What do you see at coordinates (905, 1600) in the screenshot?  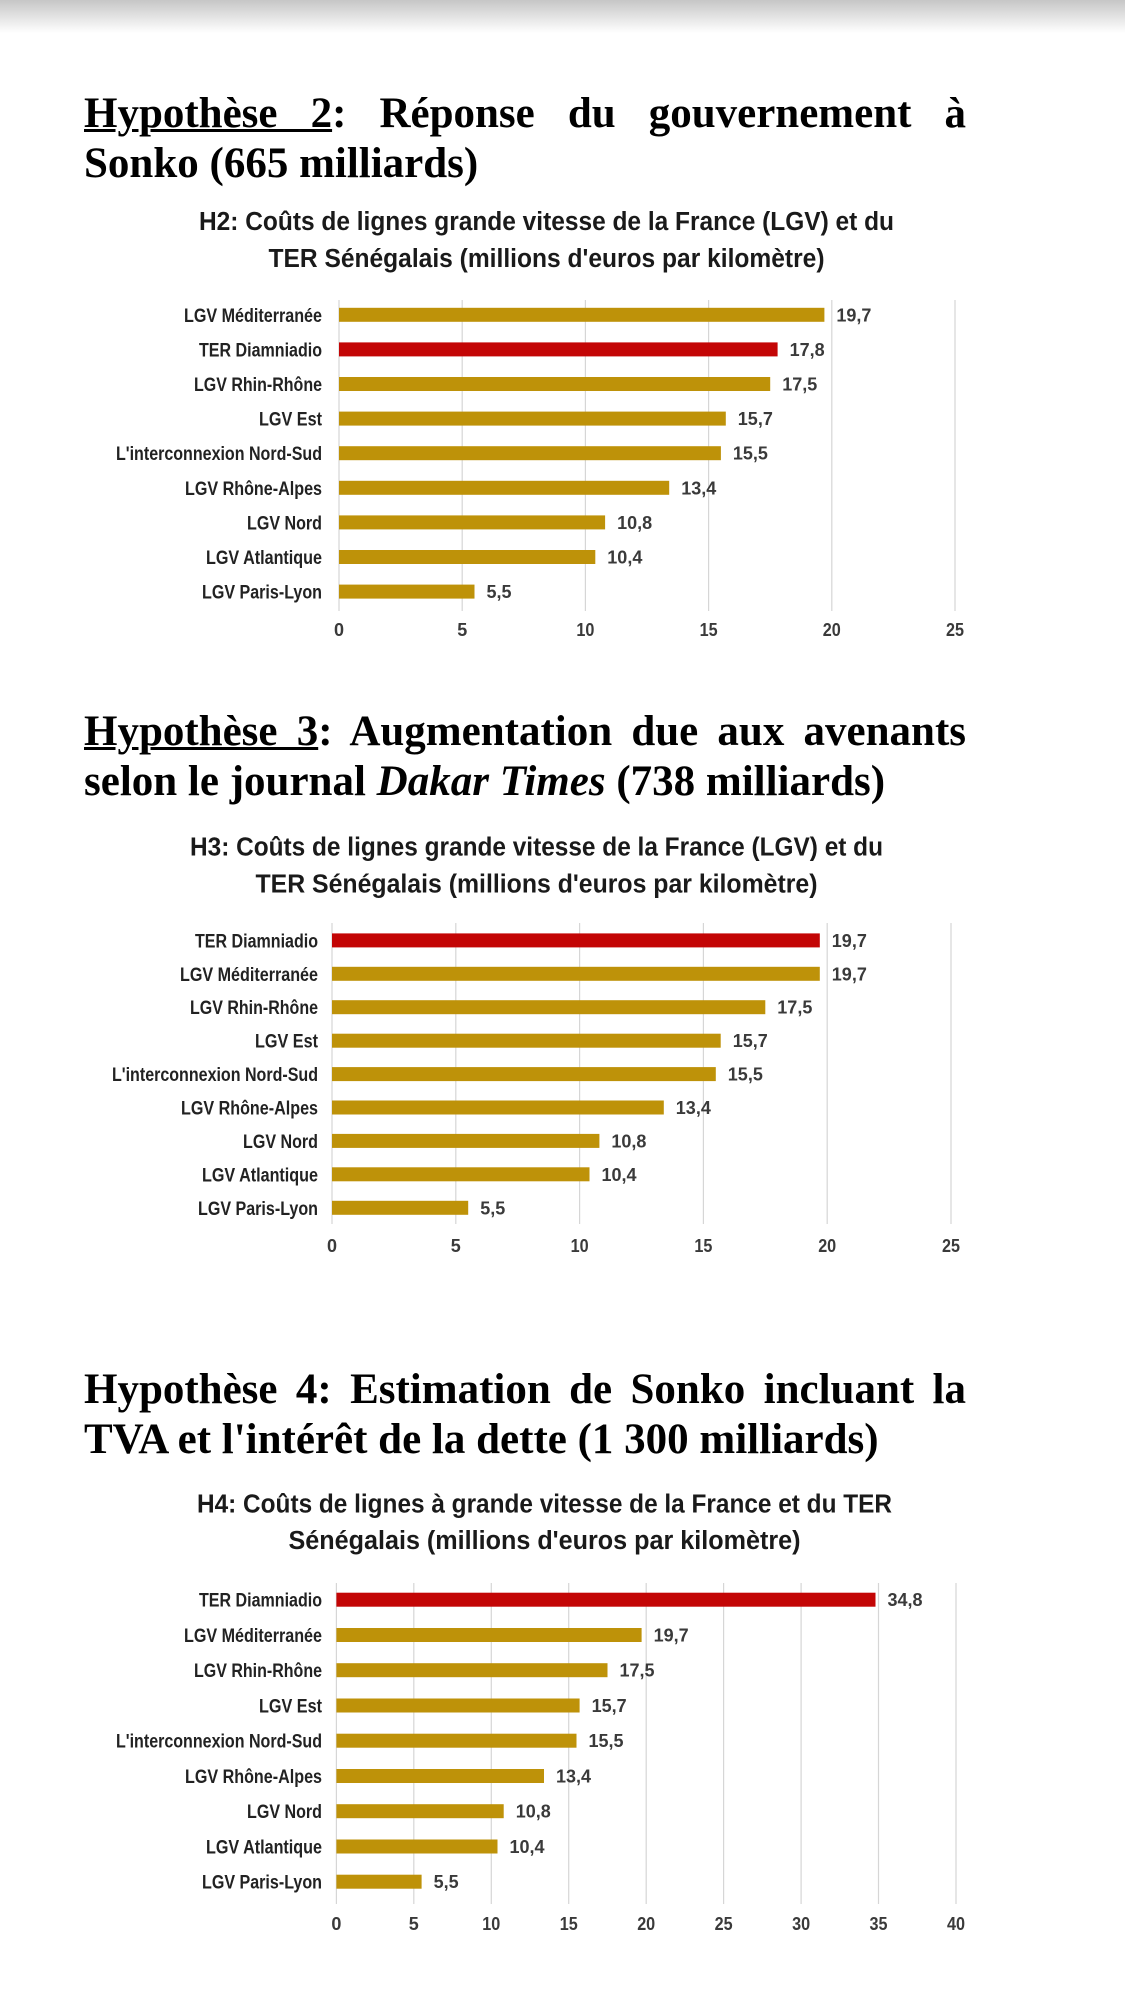 I see `svg-text: 34,8` at bounding box center [905, 1600].